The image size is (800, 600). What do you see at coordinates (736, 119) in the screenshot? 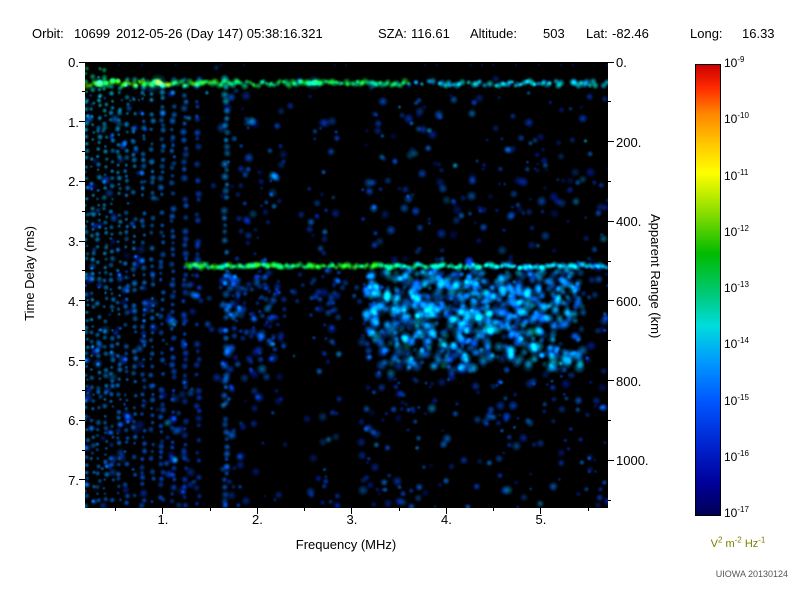
I see `colorbar-label: 10-10` at bounding box center [736, 119].